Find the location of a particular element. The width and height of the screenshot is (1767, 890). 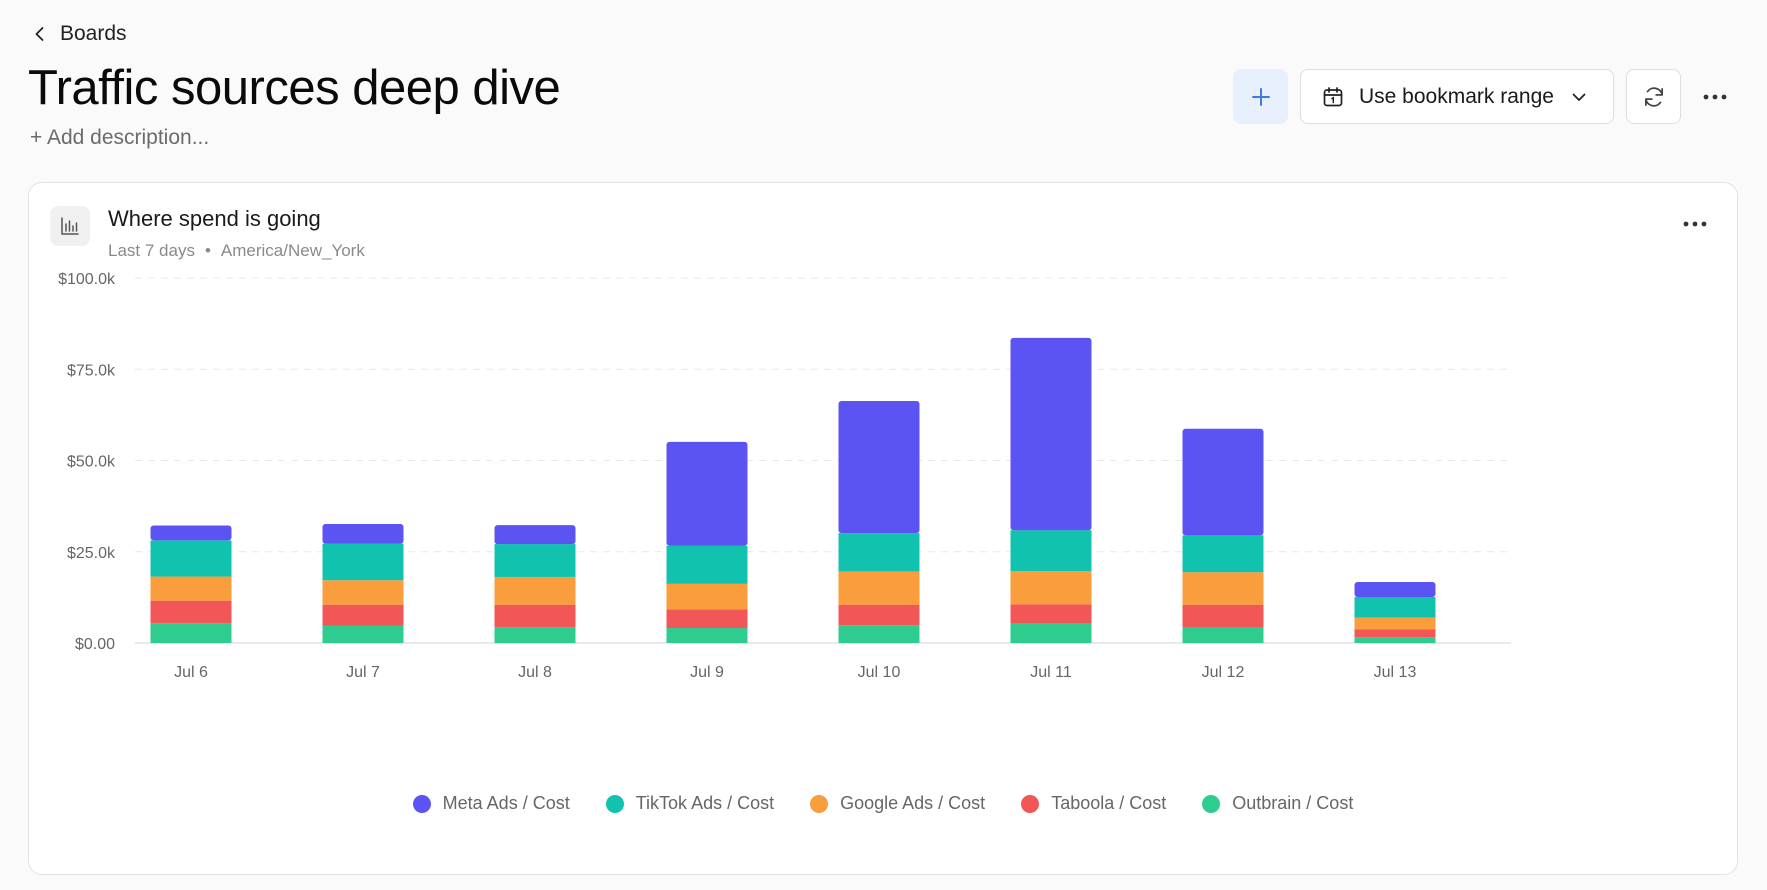

legend-item: Taboola / Cost is located at coordinates (1093, 803).